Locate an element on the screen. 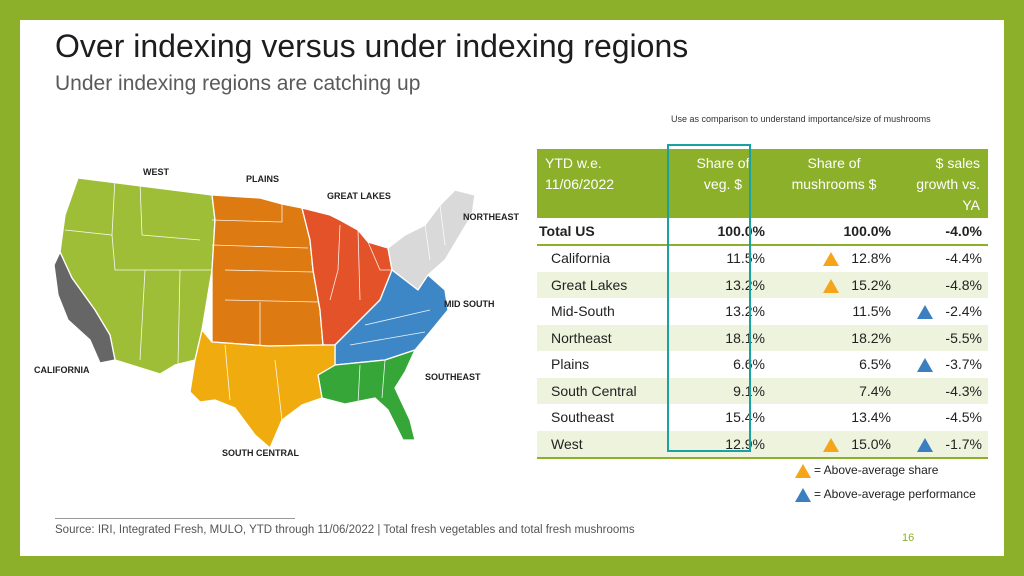 The image size is (1024, 576). region-name-cell: Mid-South is located at coordinates (606, 311).